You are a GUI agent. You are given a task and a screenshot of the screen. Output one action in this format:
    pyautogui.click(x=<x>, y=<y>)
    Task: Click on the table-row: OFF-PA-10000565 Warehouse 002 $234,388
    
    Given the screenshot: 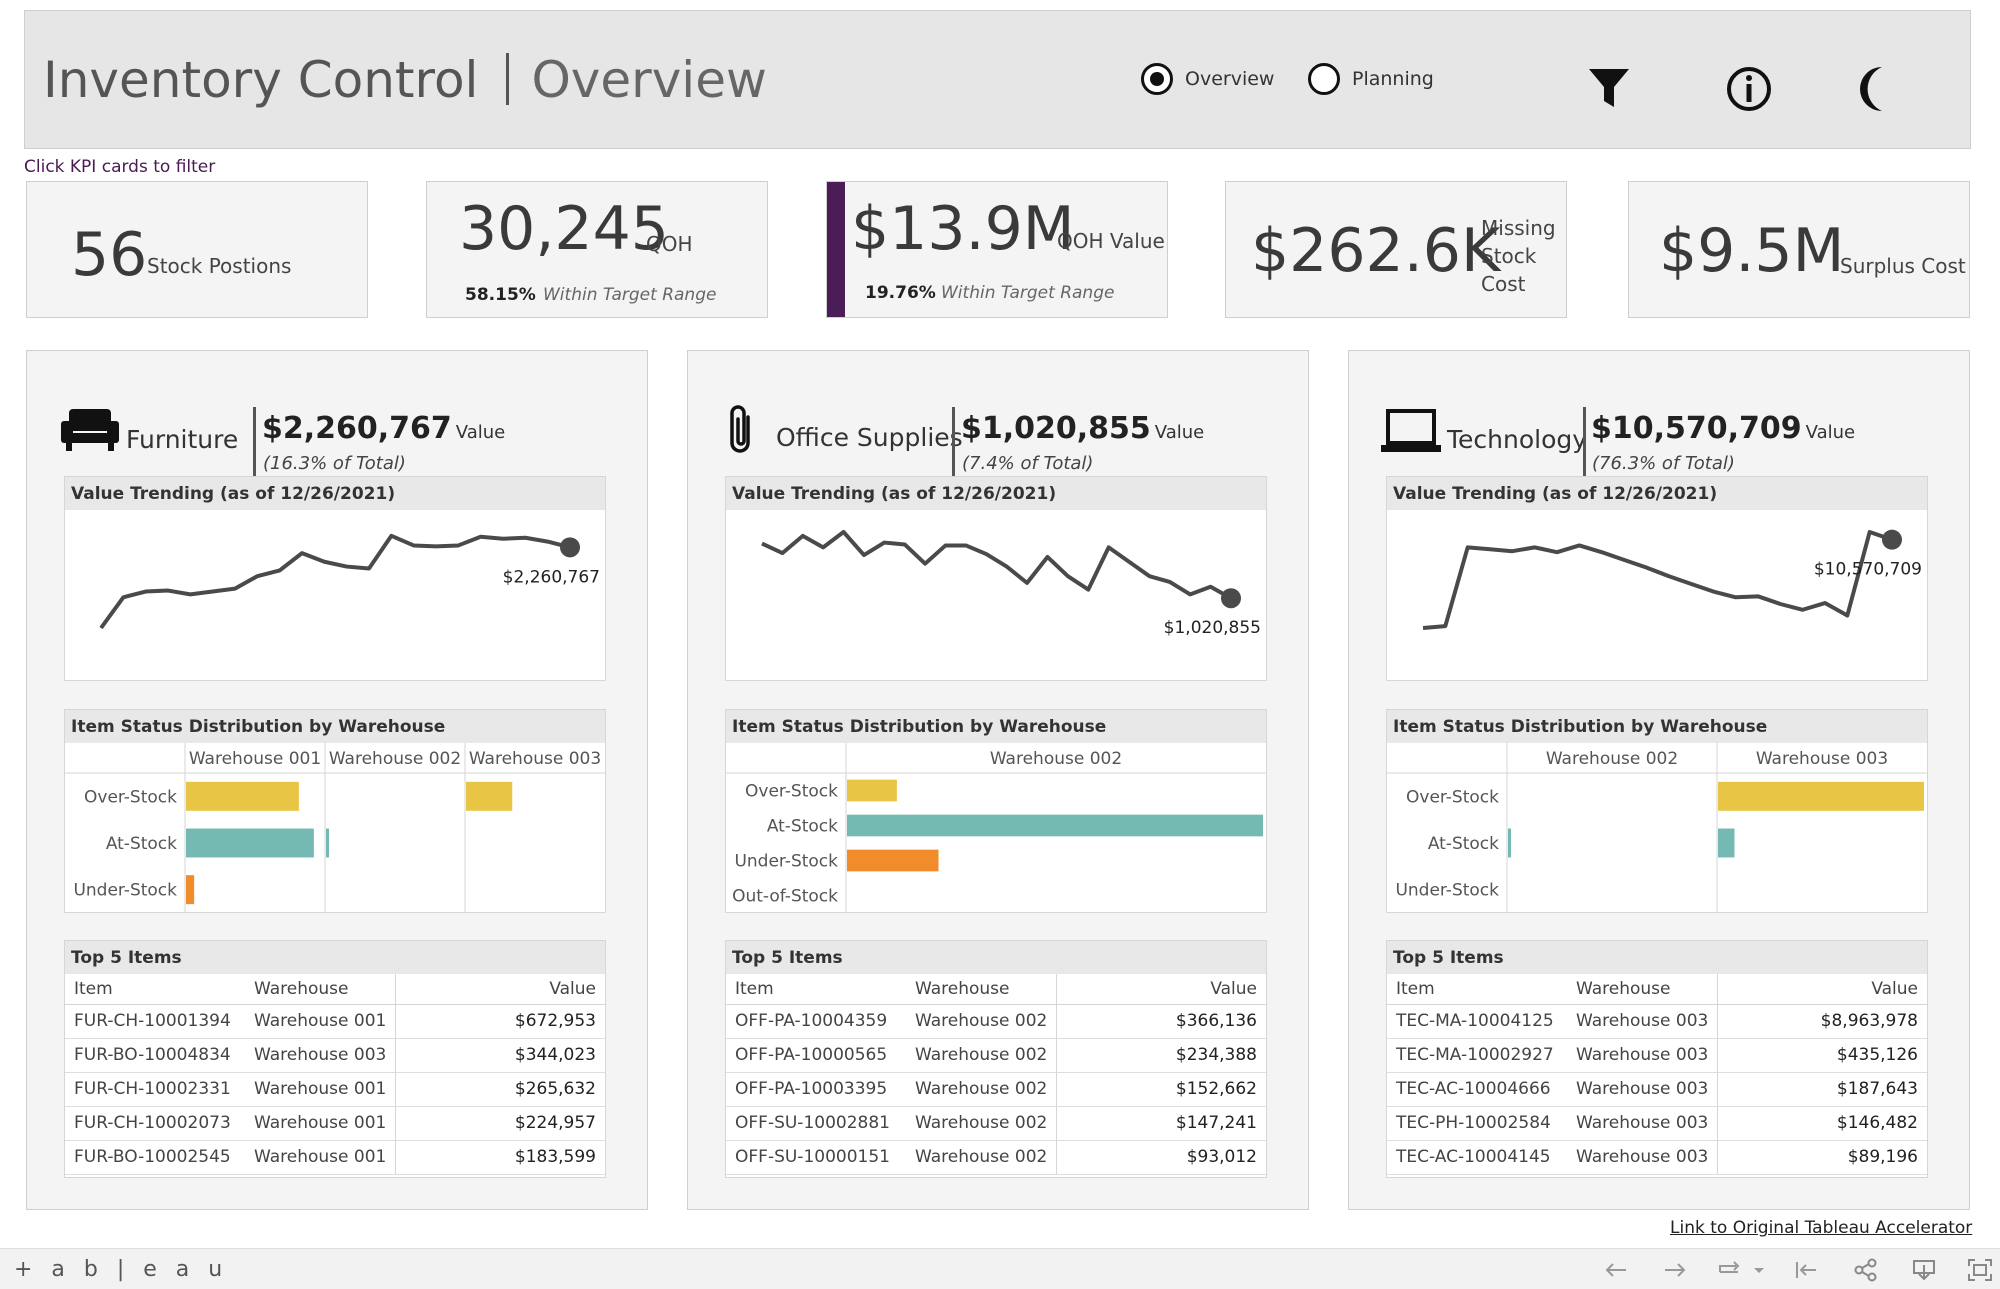 What is the action you would take?
    pyautogui.click(x=996, y=1055)
    